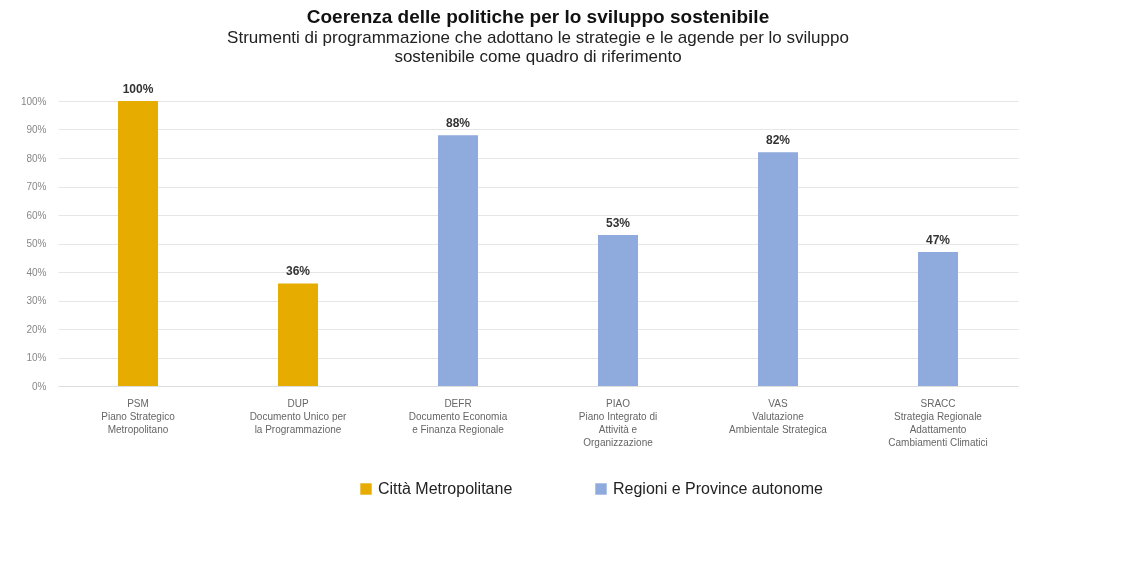  What do you see at coordinates (36, 272) in the screenshot?
I see `y-tick-label: 40%` at bounding box center [36, 272].